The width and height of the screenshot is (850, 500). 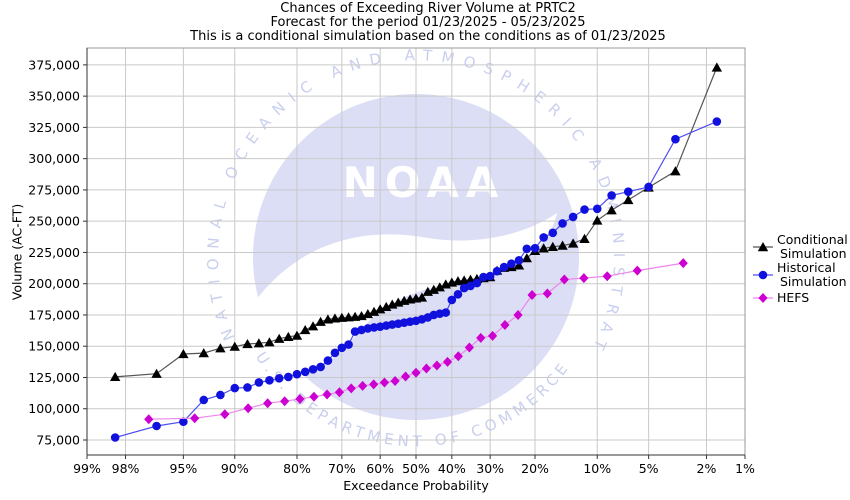 I want to click on y-tick-label: 75,000, so click(x=58, y=439).